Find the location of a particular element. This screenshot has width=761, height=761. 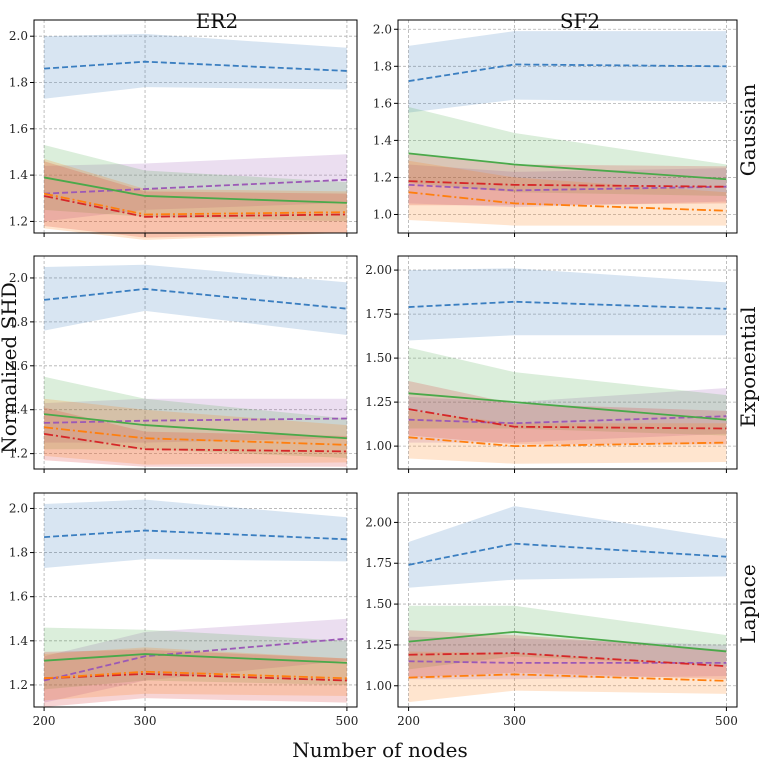

row-title-gaussian: Gaussian is located at coordinates (748, 130).